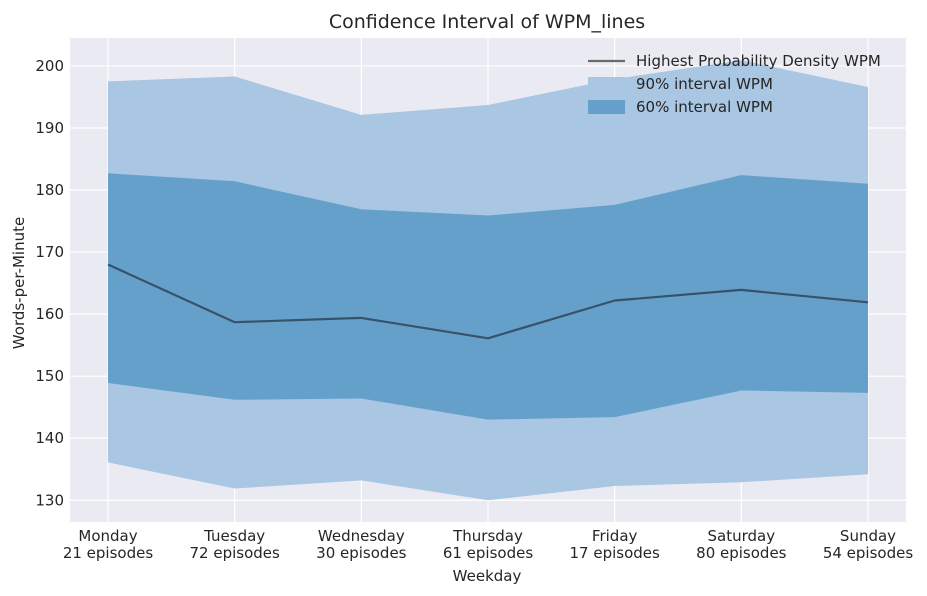 This screenshot has height=596, width=927. What do you see at coordinates (49, 438) in the screenshot?
I see `y-tick-label: 140` at bounding box center [49, 438].